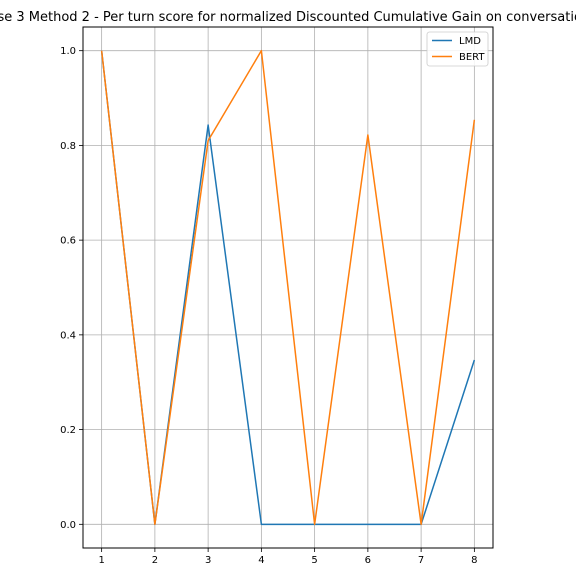  I want to click on legend-label-lmd: LMD, so click(470, 41).